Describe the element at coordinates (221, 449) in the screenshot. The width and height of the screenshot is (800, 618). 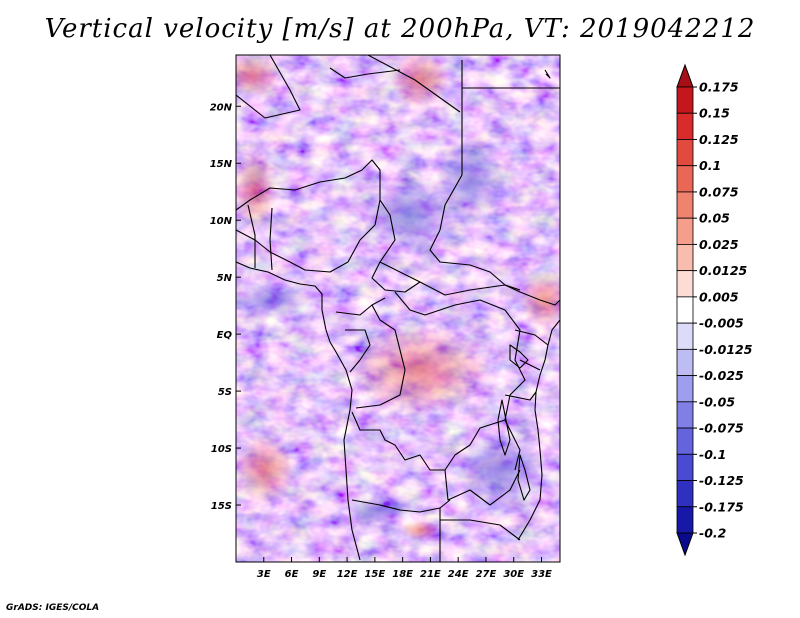
I see `lat-tick-label: 10S` at that location.